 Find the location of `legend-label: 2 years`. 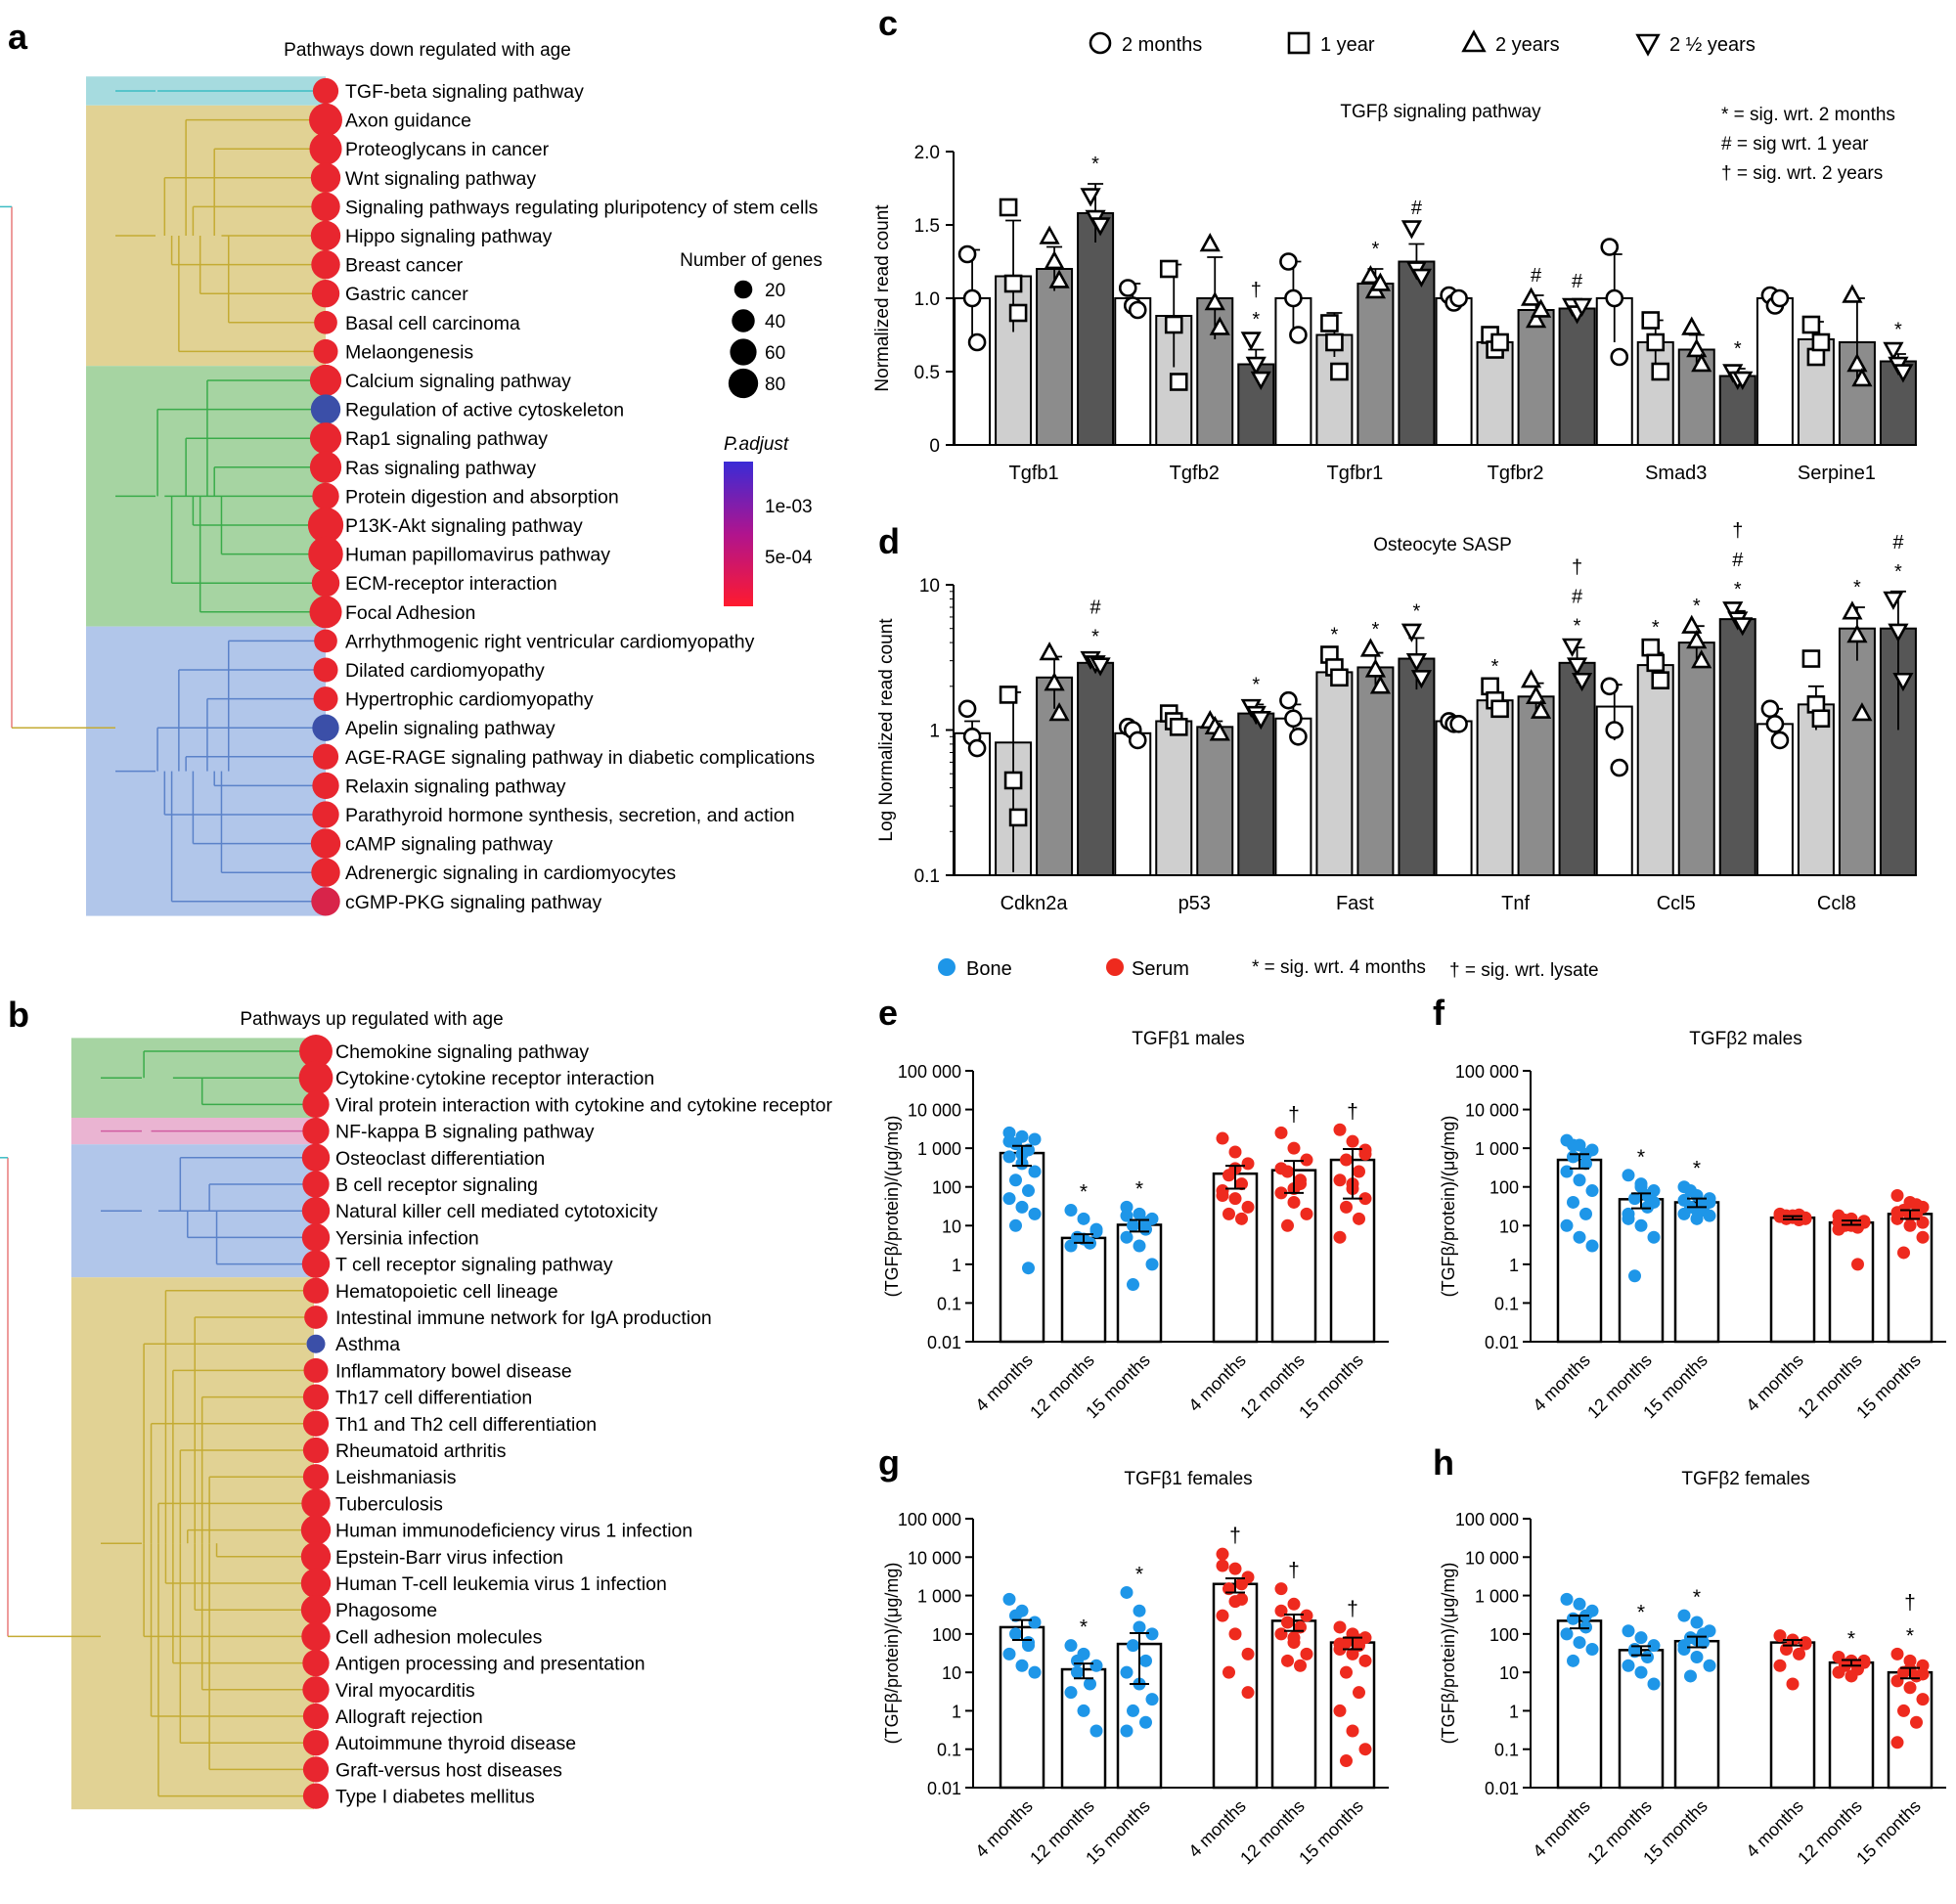

legend-label: 2 years is located at coordinates (1527, 45).